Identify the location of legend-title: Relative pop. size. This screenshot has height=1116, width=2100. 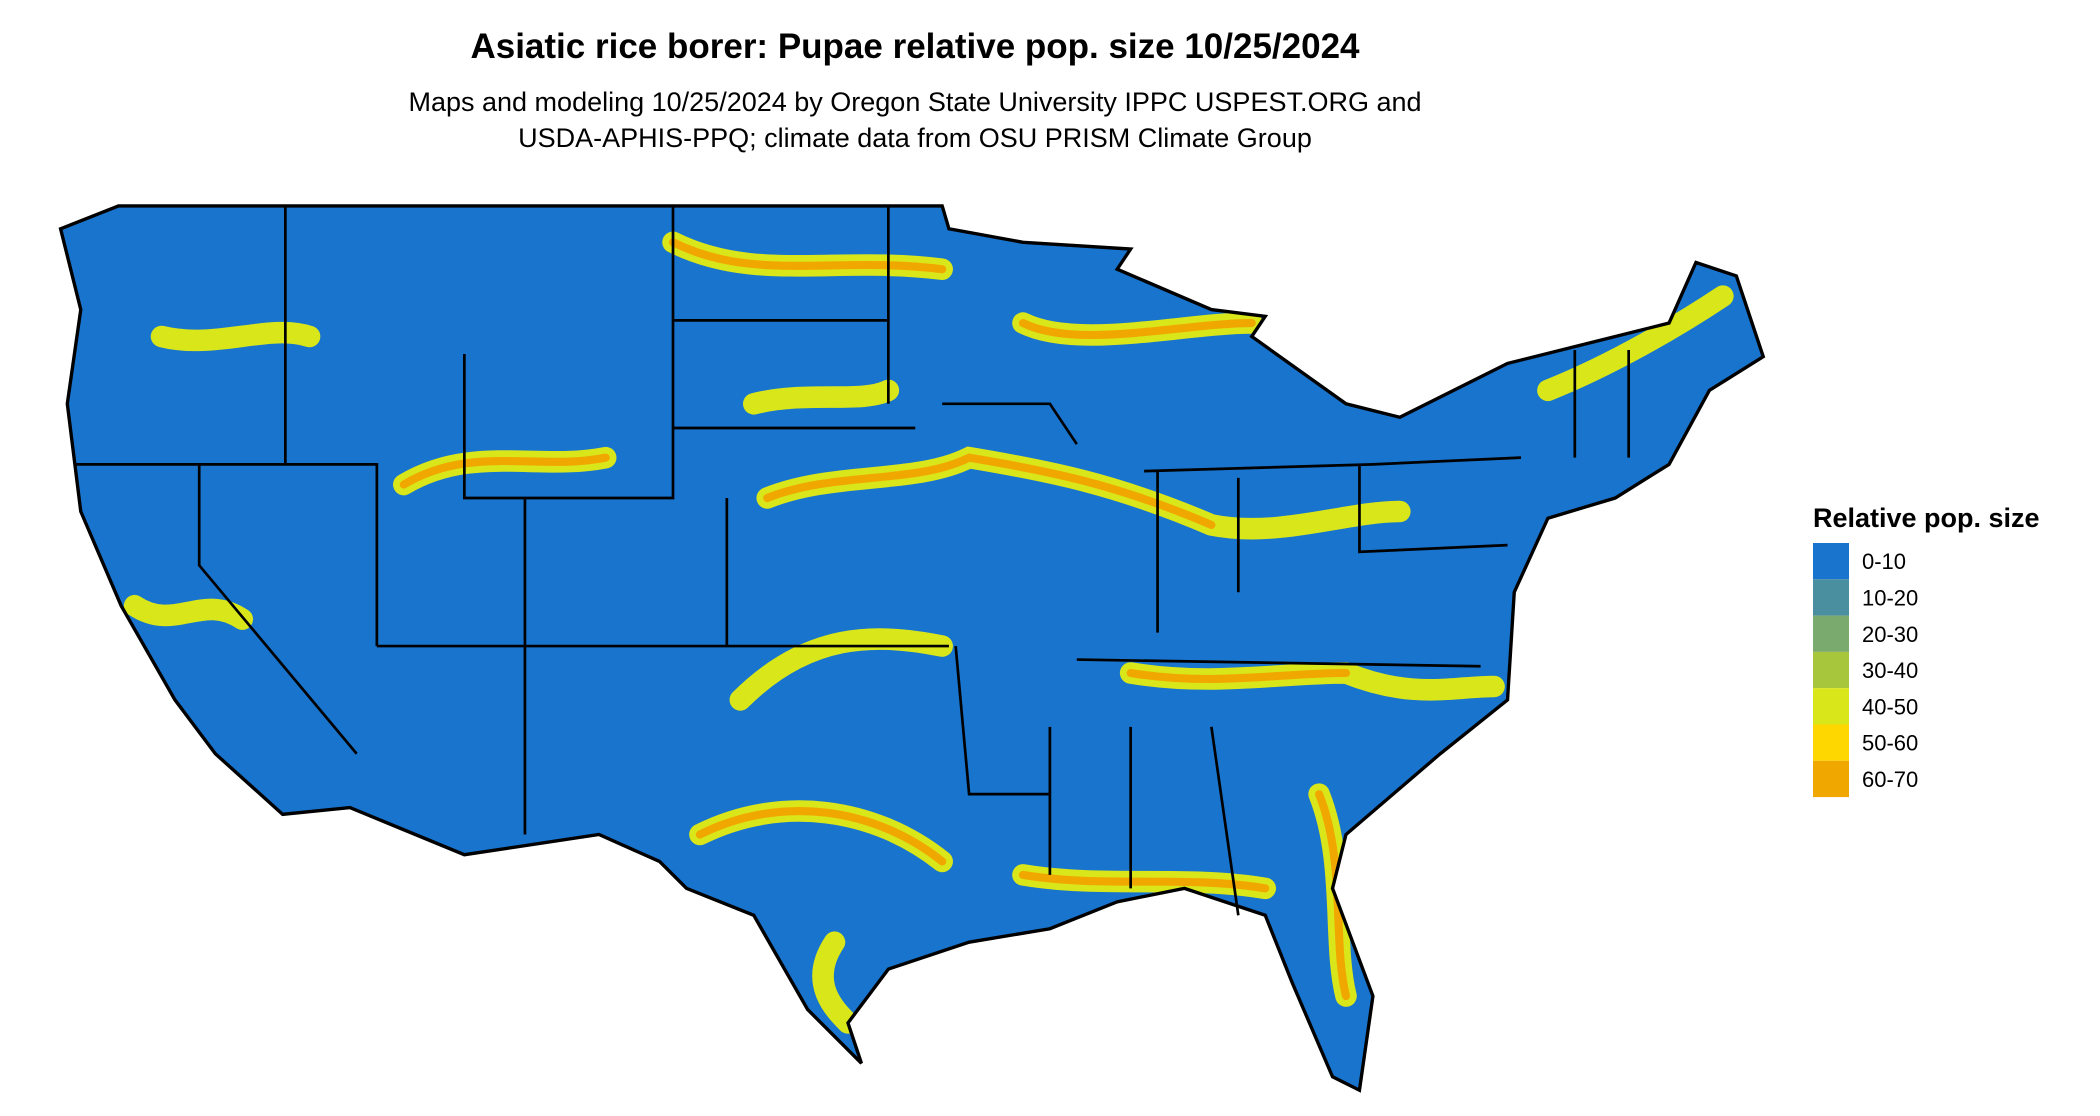
(1926, 518).